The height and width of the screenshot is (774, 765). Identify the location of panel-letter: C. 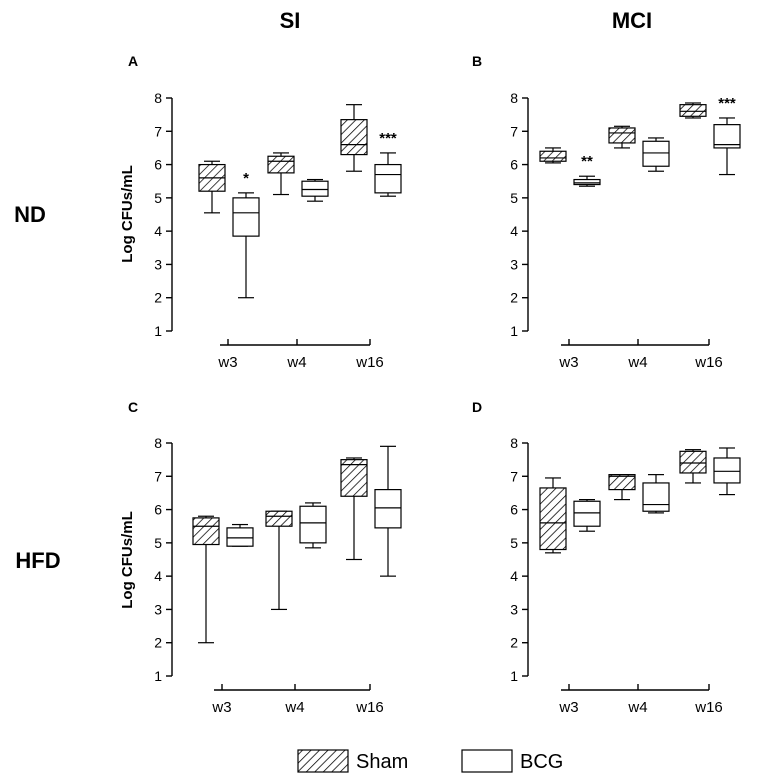
(133, 407).